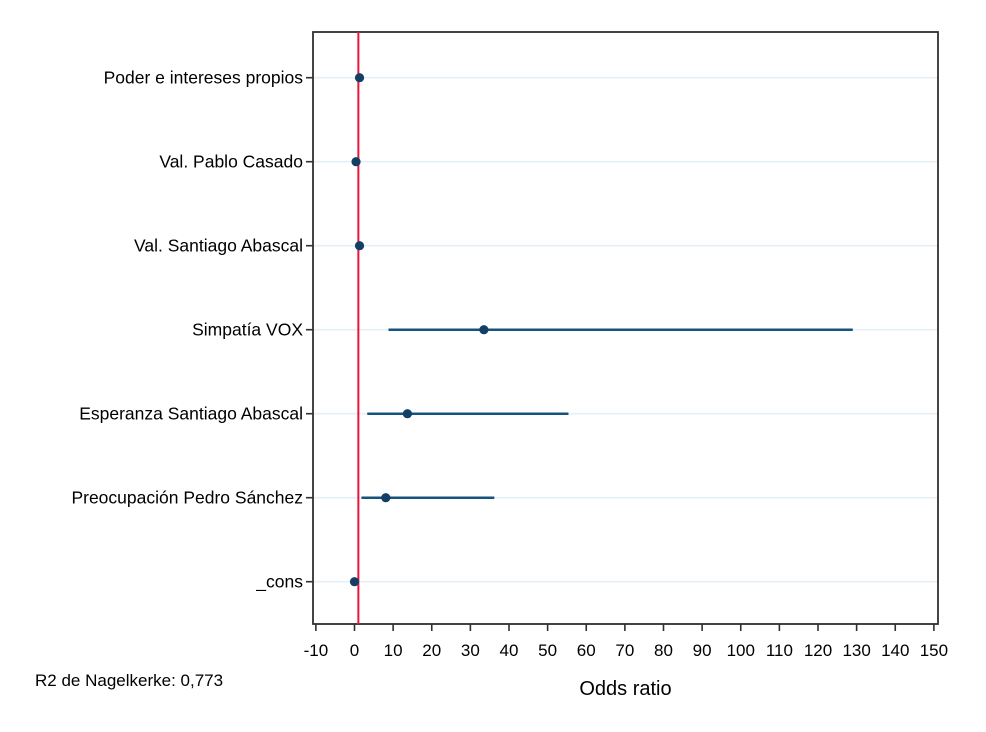  I want to click on x-tick-label: 50, so click(547, 650).